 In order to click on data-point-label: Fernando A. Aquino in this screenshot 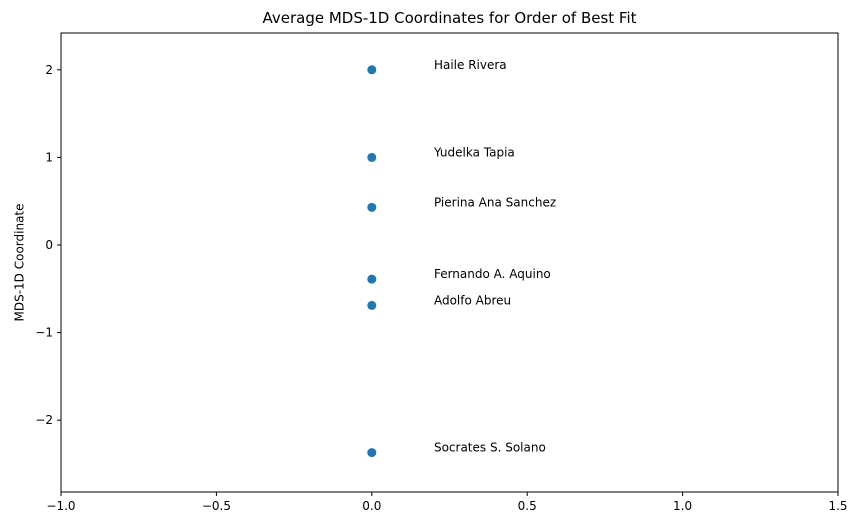, I will do `click(492, 274)`.